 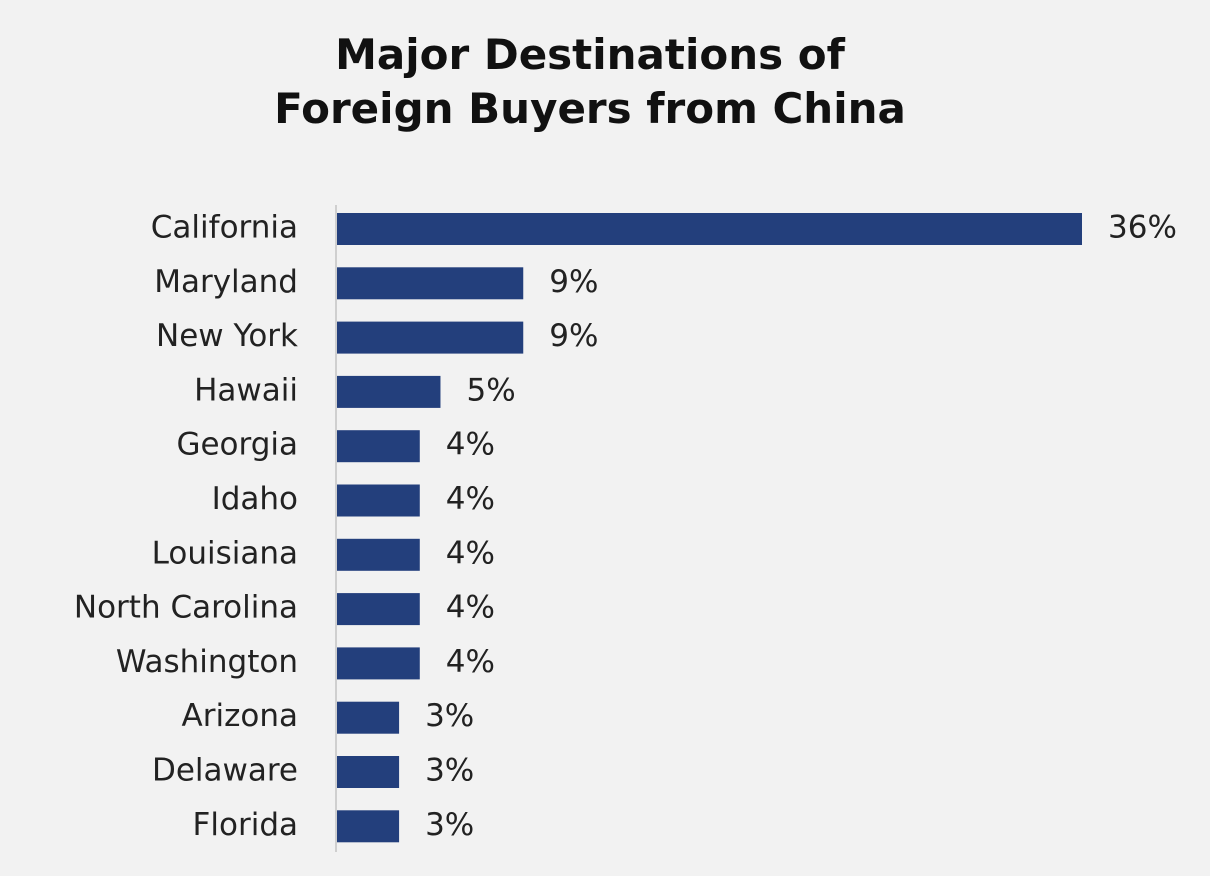 I want to click on y-tick-label: Georgia, so click(x=237, y=445).